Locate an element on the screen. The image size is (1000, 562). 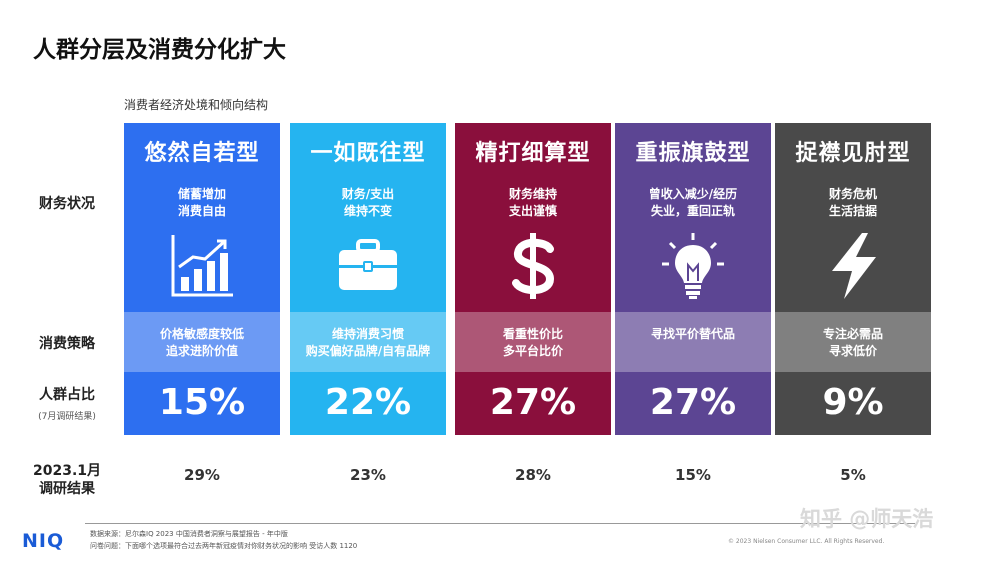
page-title: 人群分层及消费分化扩大 is located at coordinates (159, 50).